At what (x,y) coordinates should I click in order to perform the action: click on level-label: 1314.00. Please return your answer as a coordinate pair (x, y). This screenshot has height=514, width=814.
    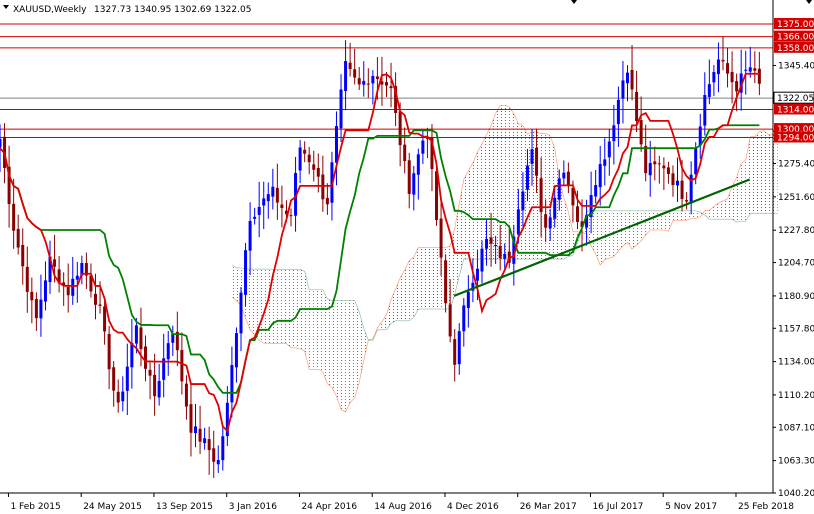
    Looking at the image, I should click on (795, 110).